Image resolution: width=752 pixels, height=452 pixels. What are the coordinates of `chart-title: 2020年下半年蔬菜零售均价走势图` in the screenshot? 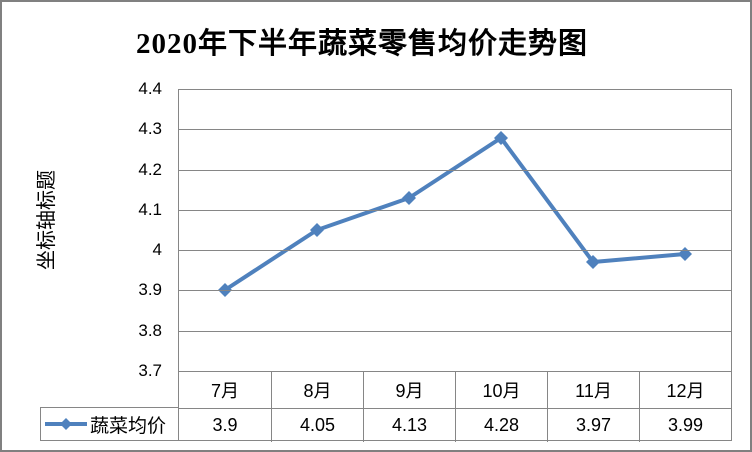 It's located at (361, 44).